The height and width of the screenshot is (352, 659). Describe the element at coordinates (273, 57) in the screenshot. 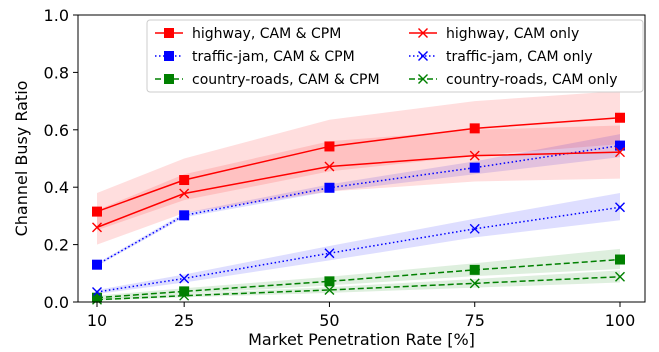

I see `legend-label: traffic-jam, CAM & CPM` at that location.